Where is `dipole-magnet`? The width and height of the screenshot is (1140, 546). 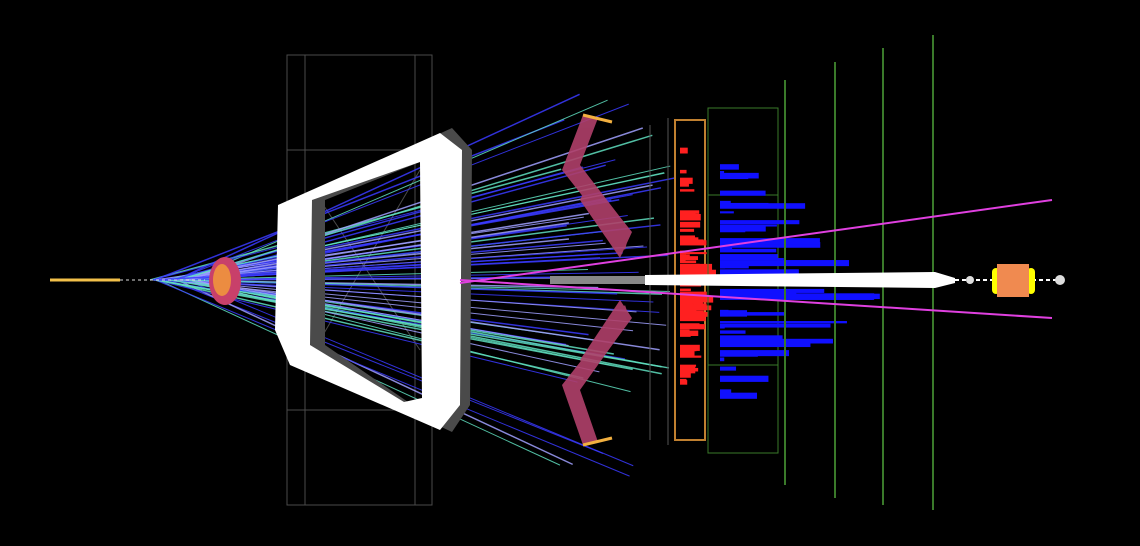
dipole-magnet is located at coordinates (368, 281).